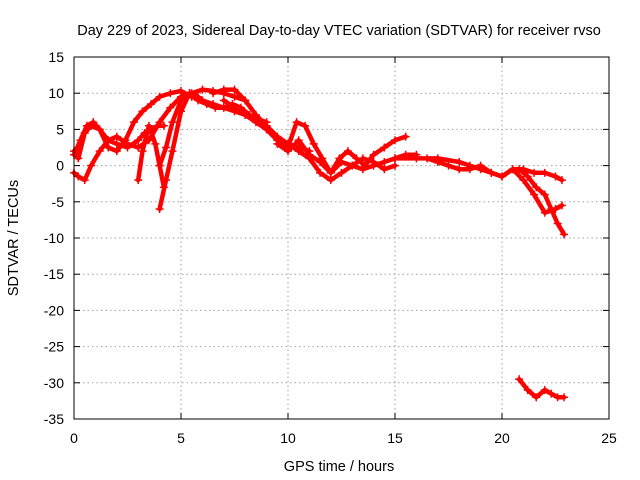  What do you see at coordinates (74, 438) in the screenshot?
I see `x-tick-label: 0` at bounding box center [74, 438].